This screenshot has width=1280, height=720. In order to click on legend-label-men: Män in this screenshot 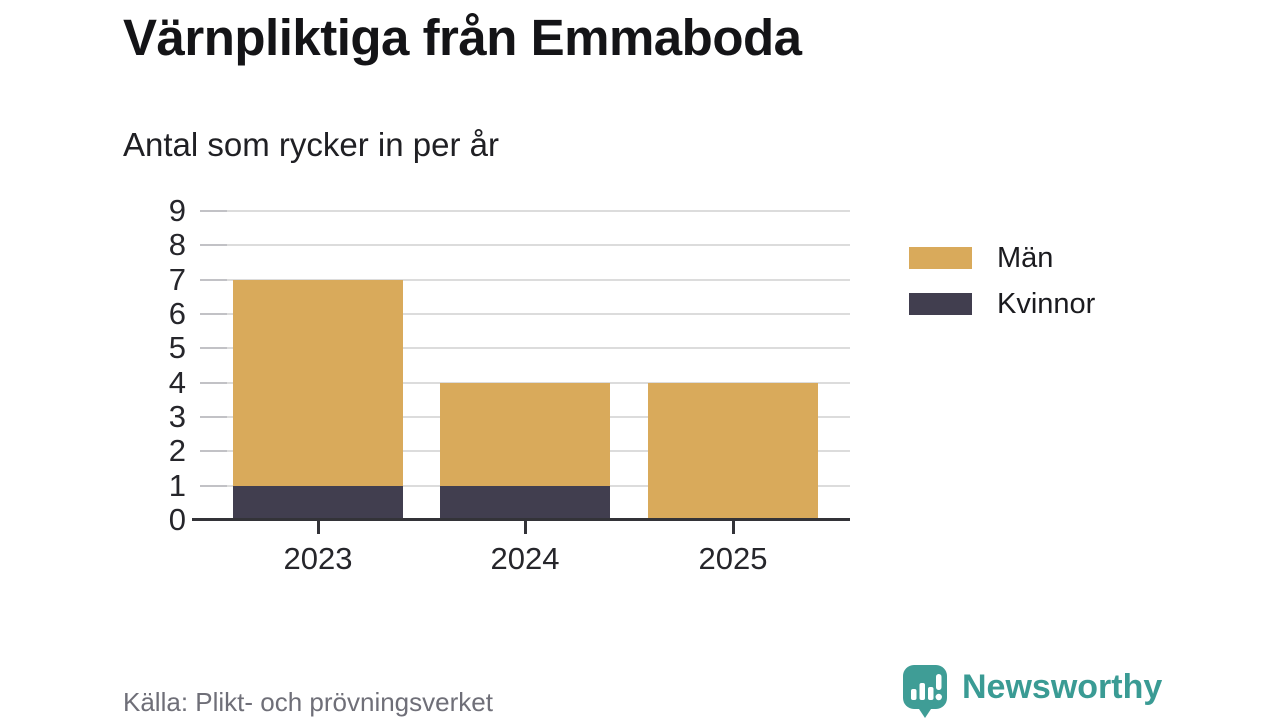, I will do `click(1025, 257)`.